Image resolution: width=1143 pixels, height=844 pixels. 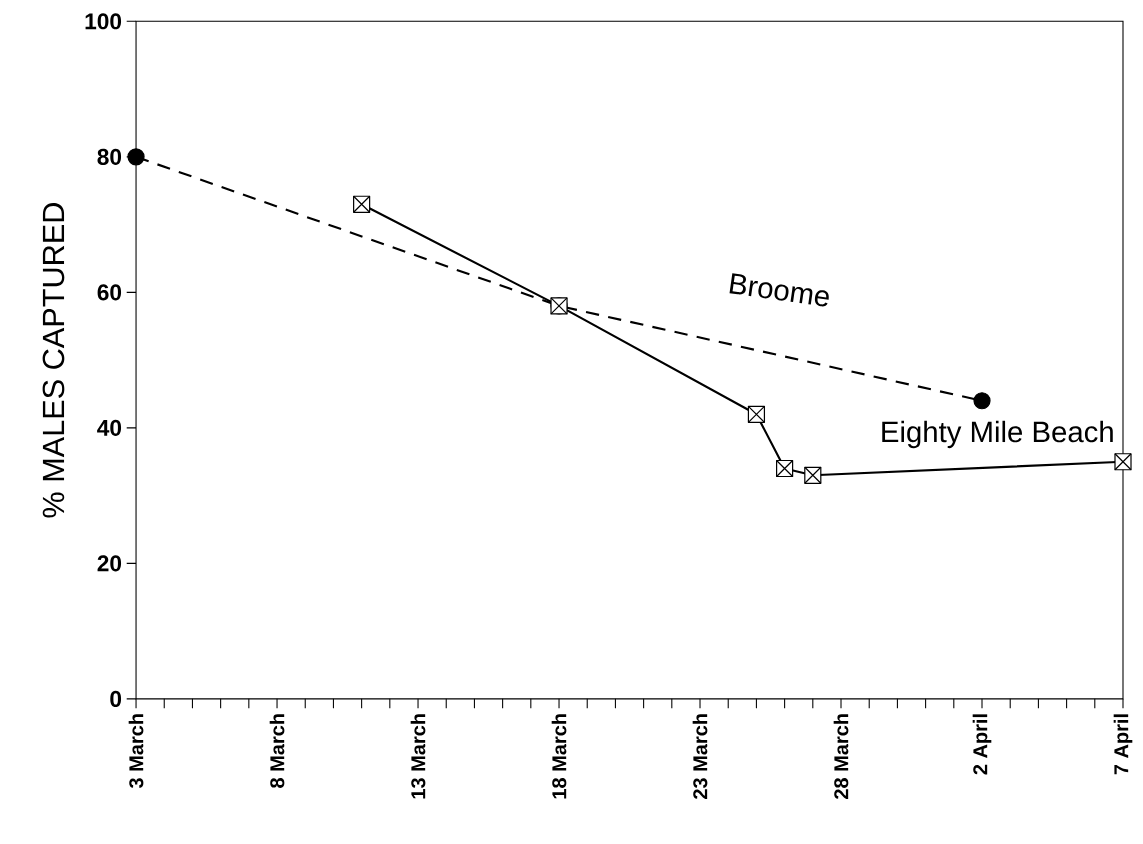 What do you see at coordinates (418, 756) in the screenshot?
I see `x-tick-label: 13 March` at bounding box center [418, 756].